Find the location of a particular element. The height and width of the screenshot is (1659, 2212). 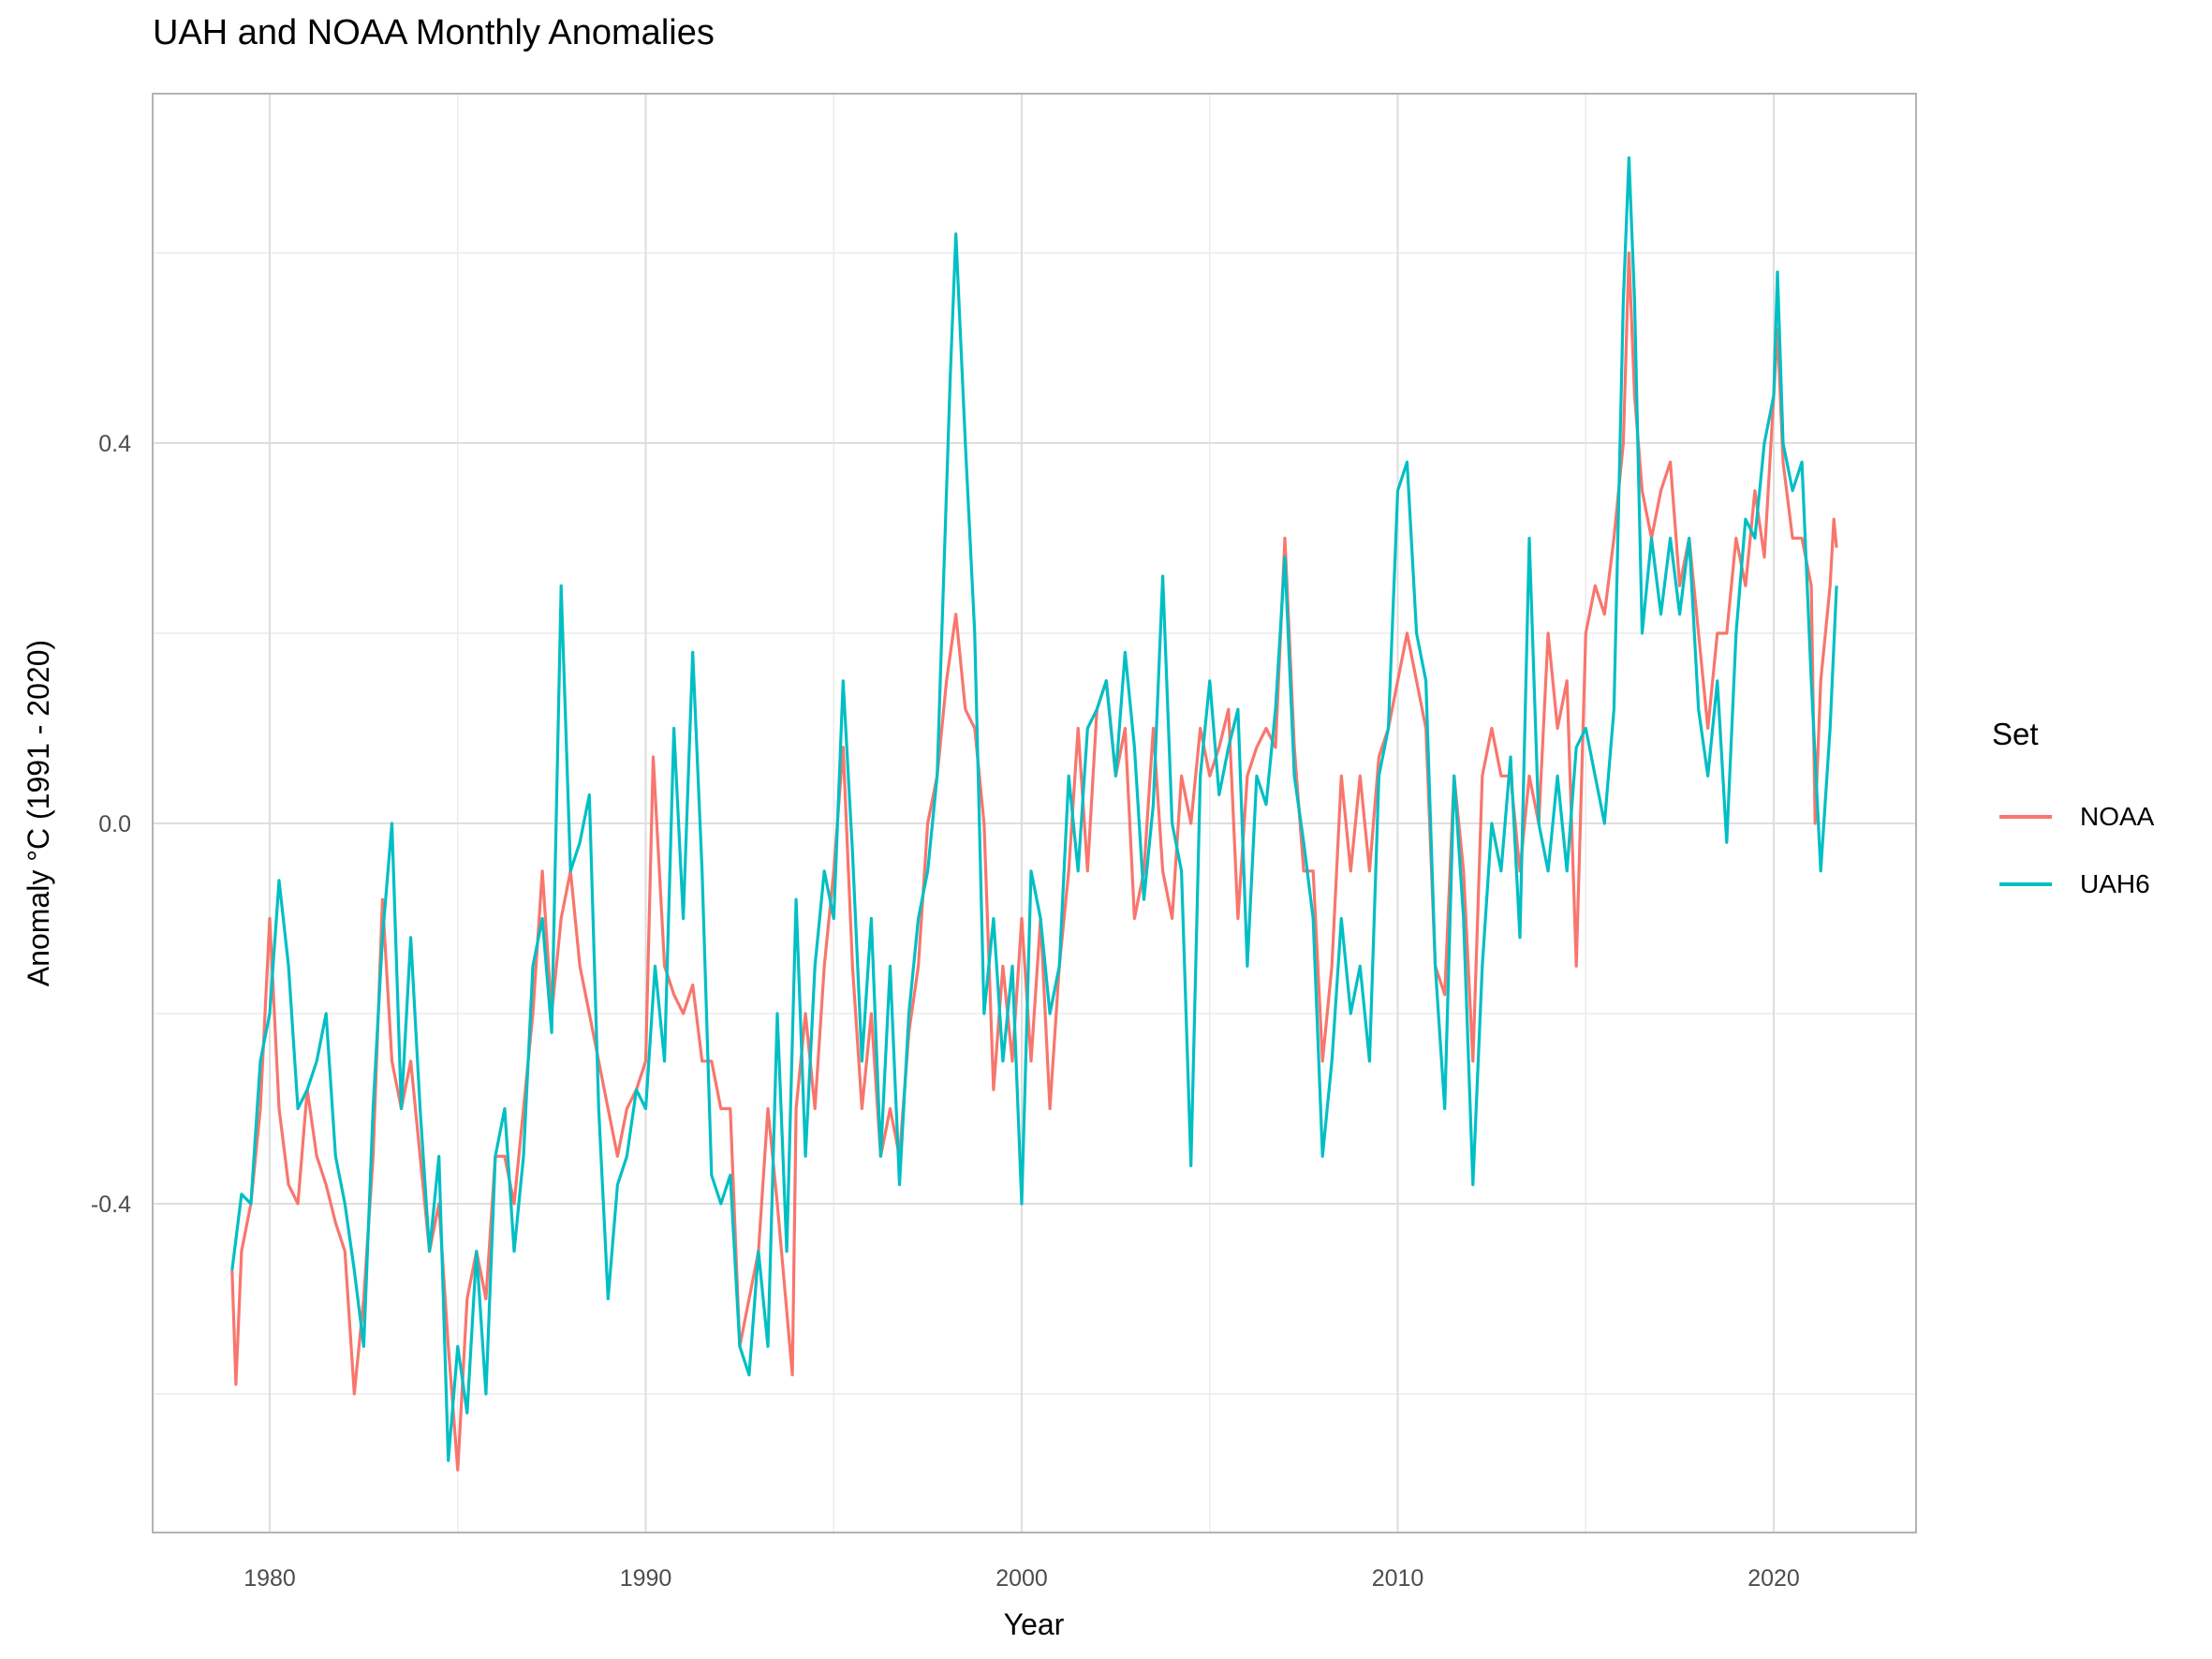

legend-key-noaa is located at coordinates (2026, 817).